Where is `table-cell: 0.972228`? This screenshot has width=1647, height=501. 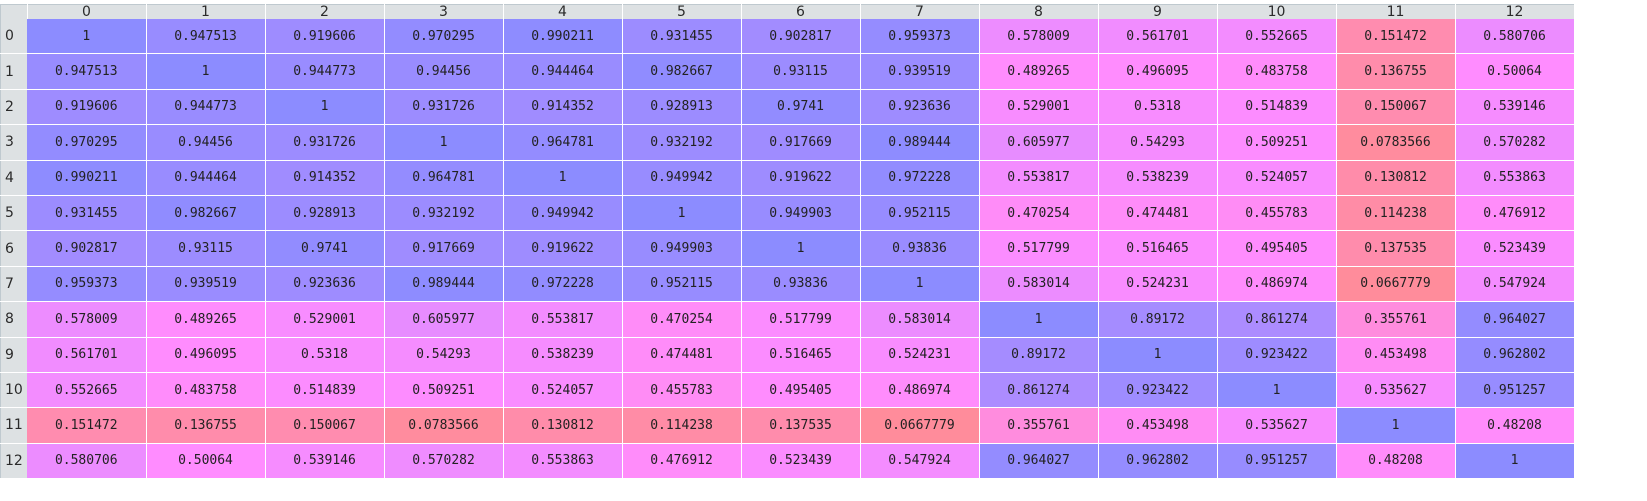 table-cell: 0.972228 is located at coordinates (920, 178).